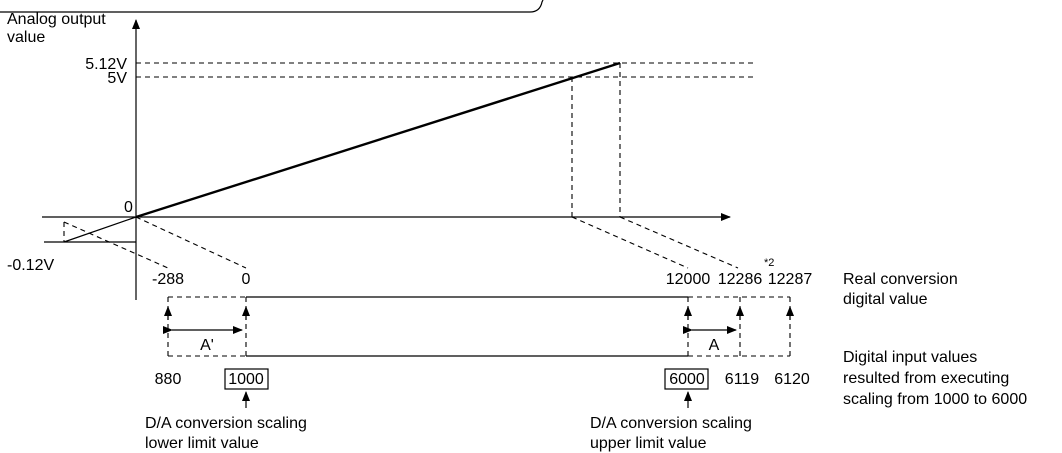 This screenshot has height=453, width=1062. I want to click on input-label-line1: Digital input values, so click(910, 357).